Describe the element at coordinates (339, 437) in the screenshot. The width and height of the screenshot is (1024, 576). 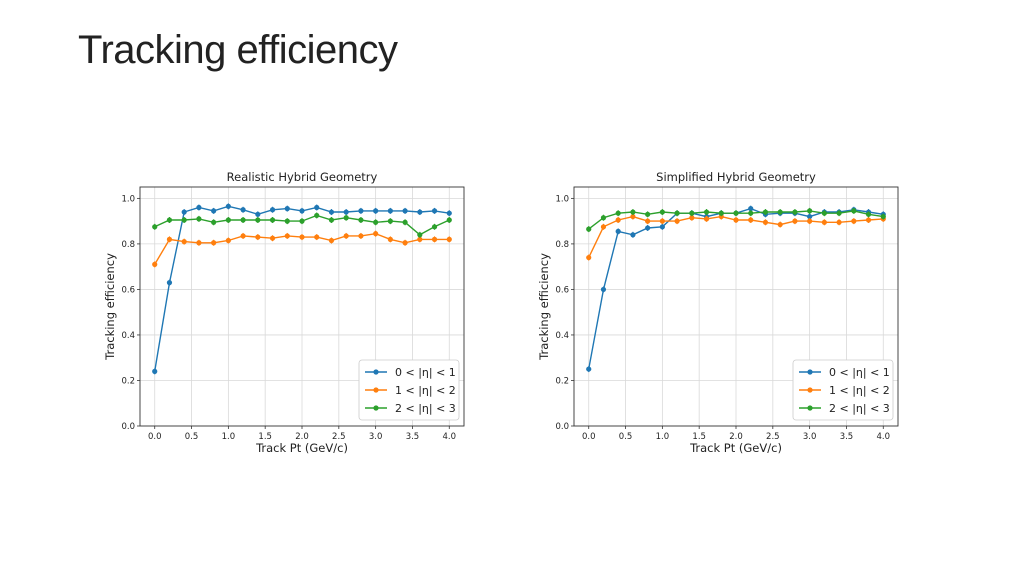
I see `x-tick-label: 2.5` at that location.